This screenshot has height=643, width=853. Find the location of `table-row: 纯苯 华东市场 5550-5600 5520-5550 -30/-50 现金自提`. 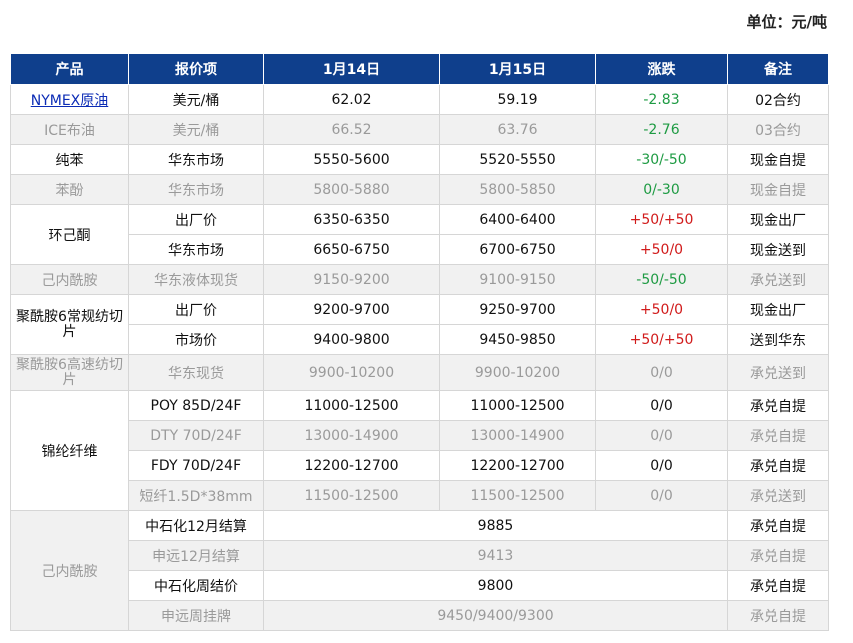

table-row: 纯苯 华东市场 5550-5600 5520-5550 -30/-50 现金自提 is located at coordinates (419, 159).